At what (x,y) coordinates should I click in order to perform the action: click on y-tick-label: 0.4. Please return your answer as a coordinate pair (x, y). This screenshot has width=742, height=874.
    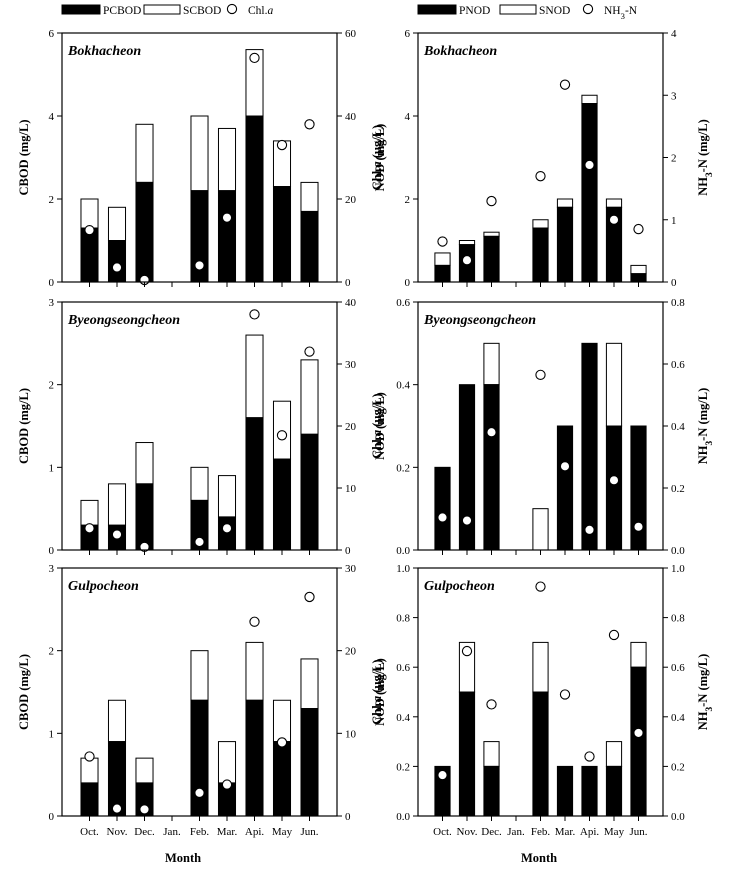
    Looking at the image, I should click on (403, 718).